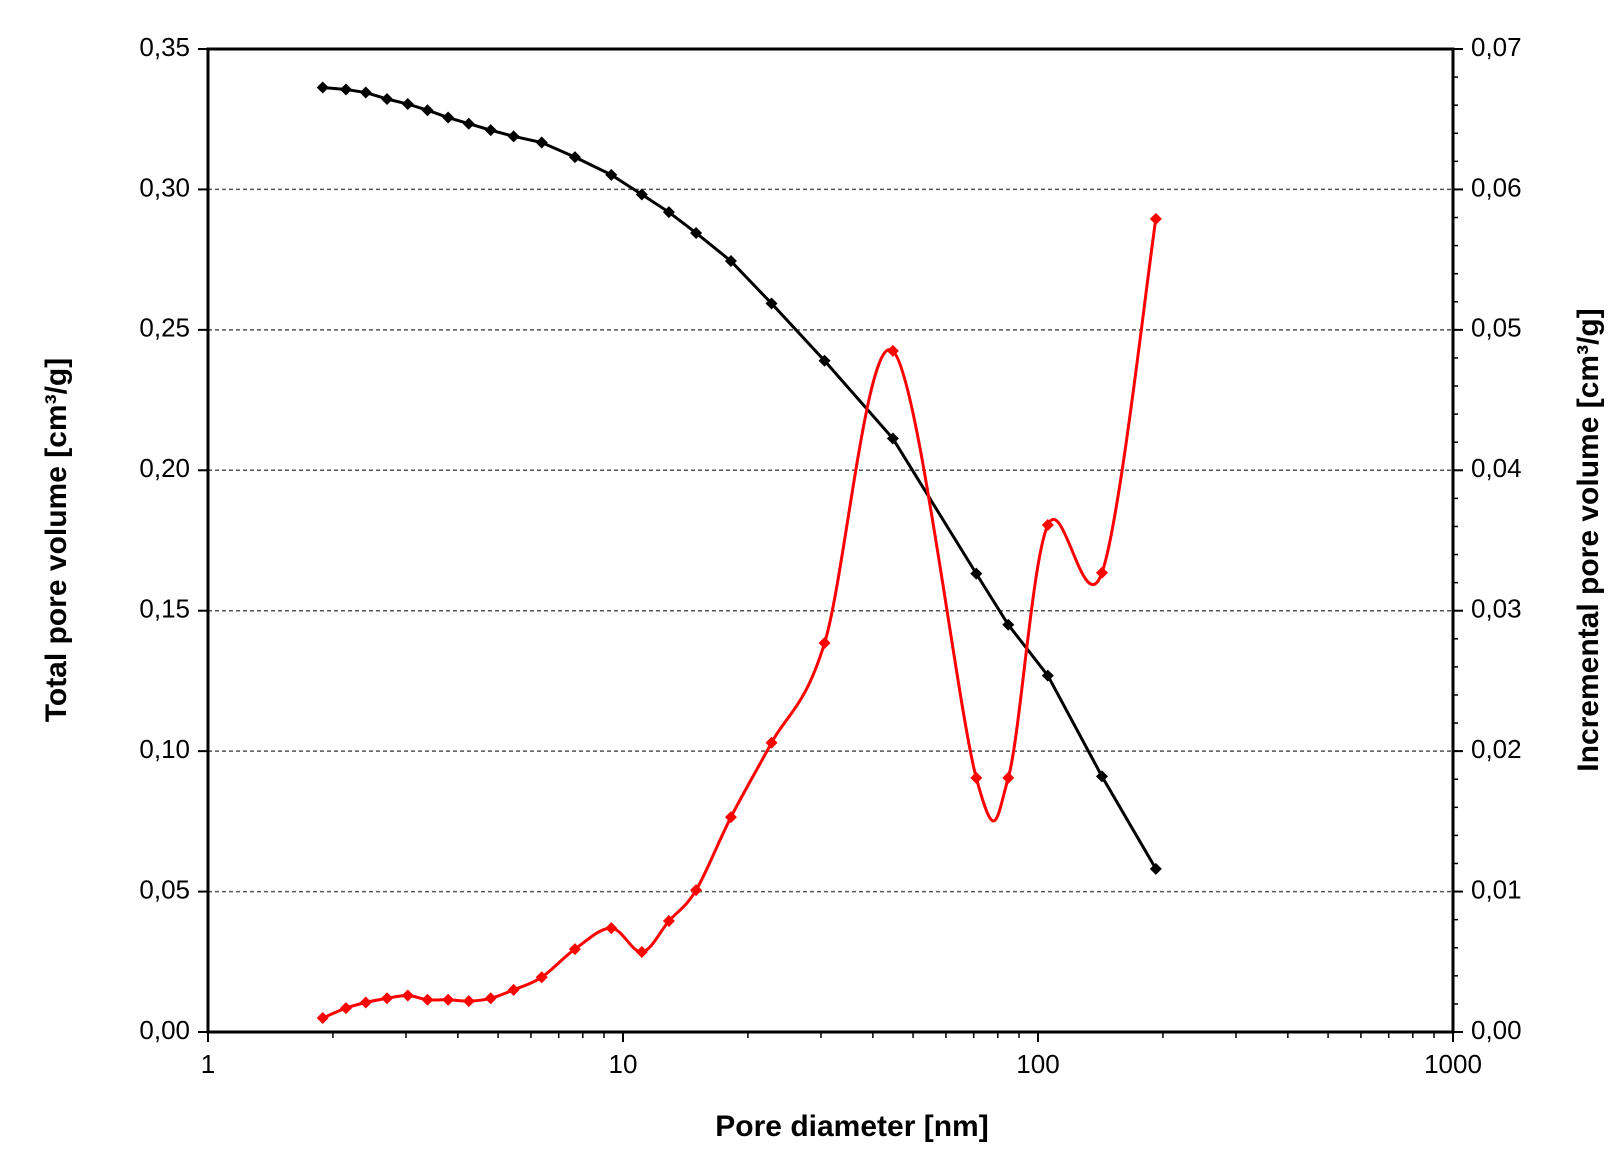 The image size is (1621, 1168). What do you see at coordinates (56, 540) in the screenshot?
I see `y-axis-title: Total pore volume [cm³/g]` at bounding box center [56, 540].